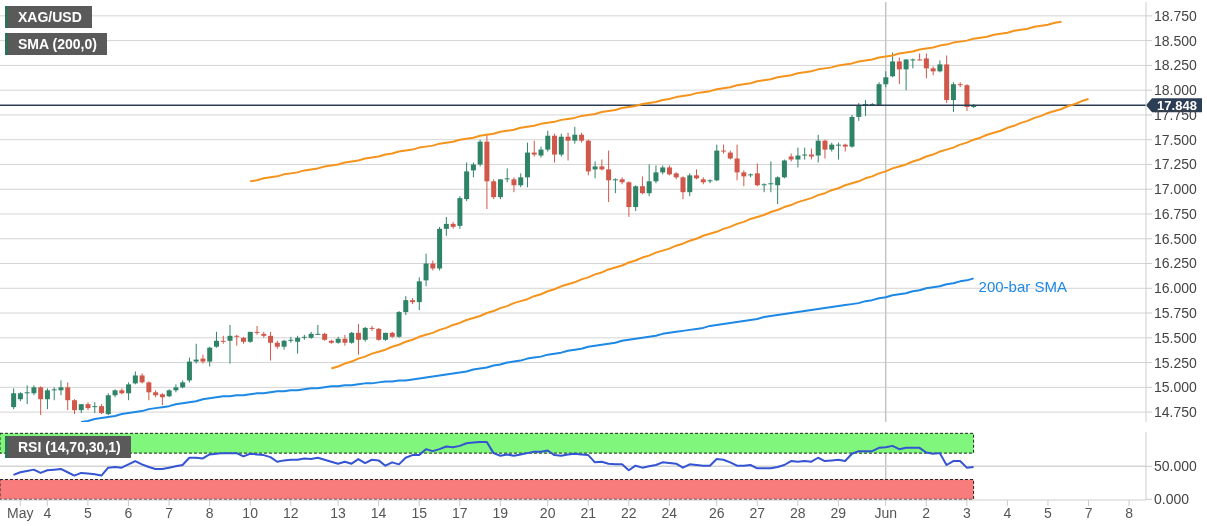 The image size is (1207, 526). Describe the element at coordinates (1176, 412) in the screenshot. I see `y-tick-label: 14.750` at that location.